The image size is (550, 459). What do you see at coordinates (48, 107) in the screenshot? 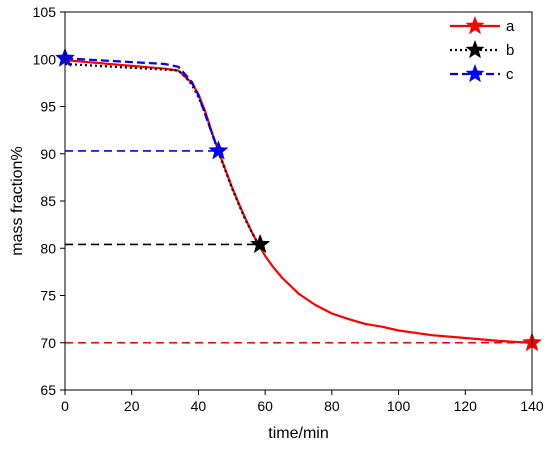
I see `y-tick-label: 95` at bounding box center [48, 107].